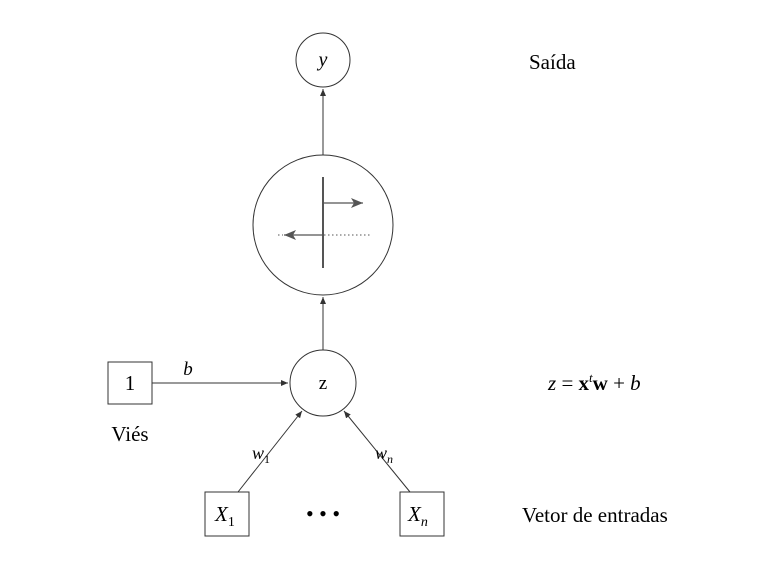 The height and width of the screenshot is (574, 767). I want to click on equation-transpose: t, so click(591, 377).